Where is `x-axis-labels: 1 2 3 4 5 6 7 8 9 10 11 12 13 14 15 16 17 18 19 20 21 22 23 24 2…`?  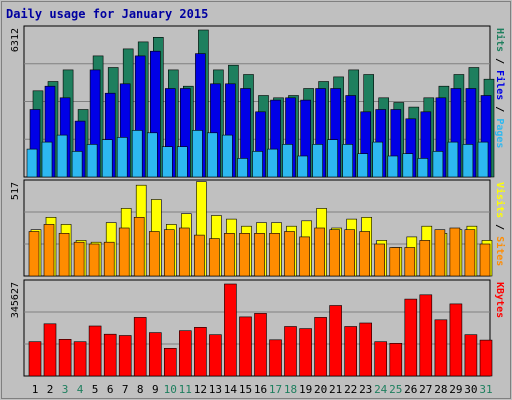 x-axis-labels: 1 2 3 4 5 6 7 8 9 10 11 12 13 14 15 16 17 18 19 20 21 22 23 24 2… is located at coordinates (262, 389).